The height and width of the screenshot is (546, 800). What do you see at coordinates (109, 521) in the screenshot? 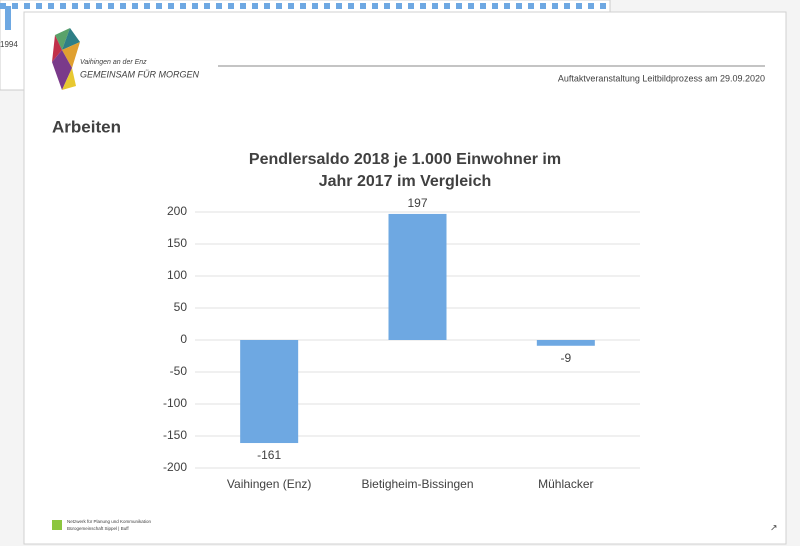
I see `footer-text: Netzwerk für Planung und Kommunikation` at bounding box center [109, 521].